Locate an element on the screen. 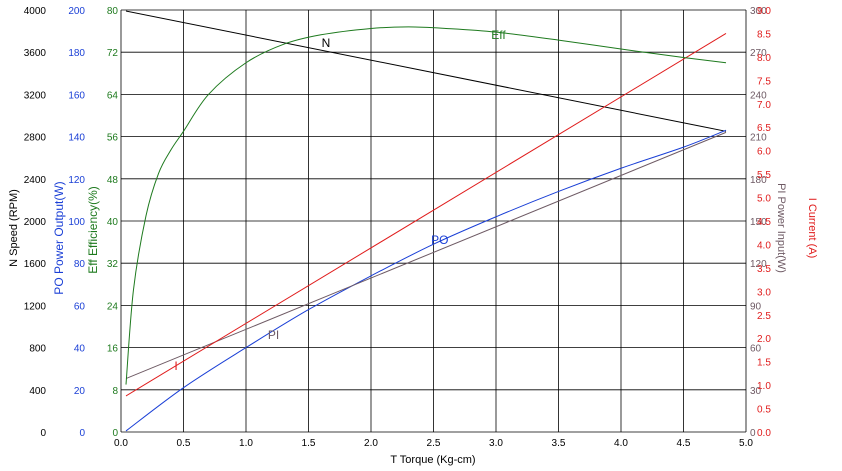  x-tick-label: 4.0 is located at coordinates (621, 443).